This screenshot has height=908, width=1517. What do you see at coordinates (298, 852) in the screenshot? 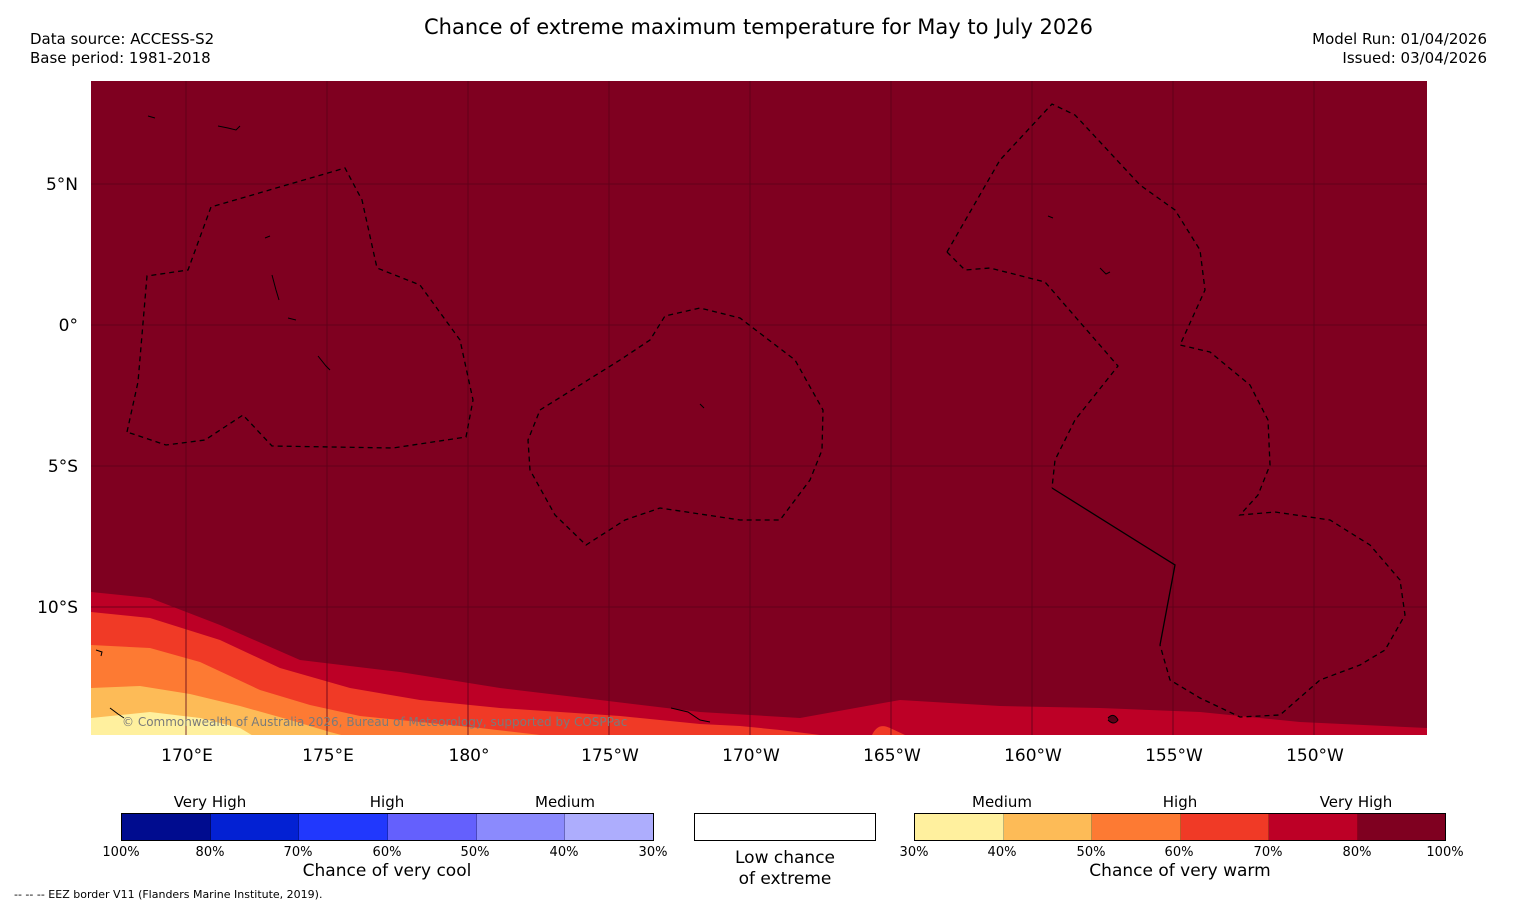
I see `cool-tick-label: 70%` at bounding box center [298, 852].